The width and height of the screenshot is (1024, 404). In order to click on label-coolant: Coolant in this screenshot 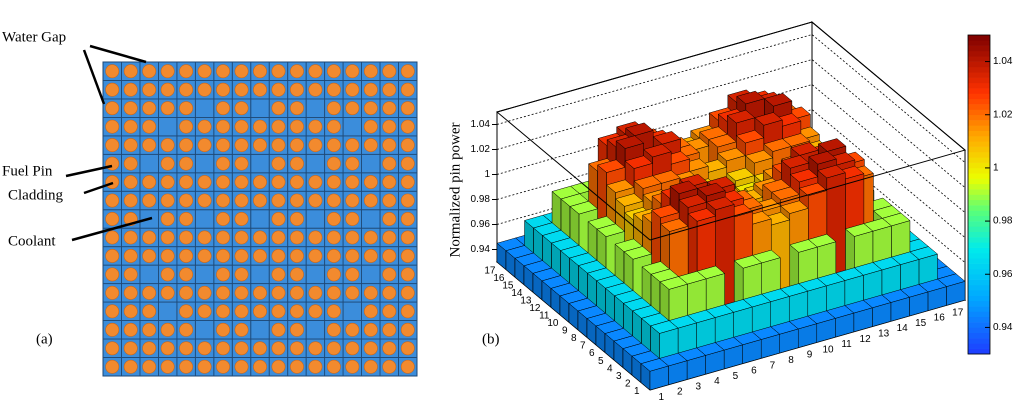, I will do `click(32, 241)`.